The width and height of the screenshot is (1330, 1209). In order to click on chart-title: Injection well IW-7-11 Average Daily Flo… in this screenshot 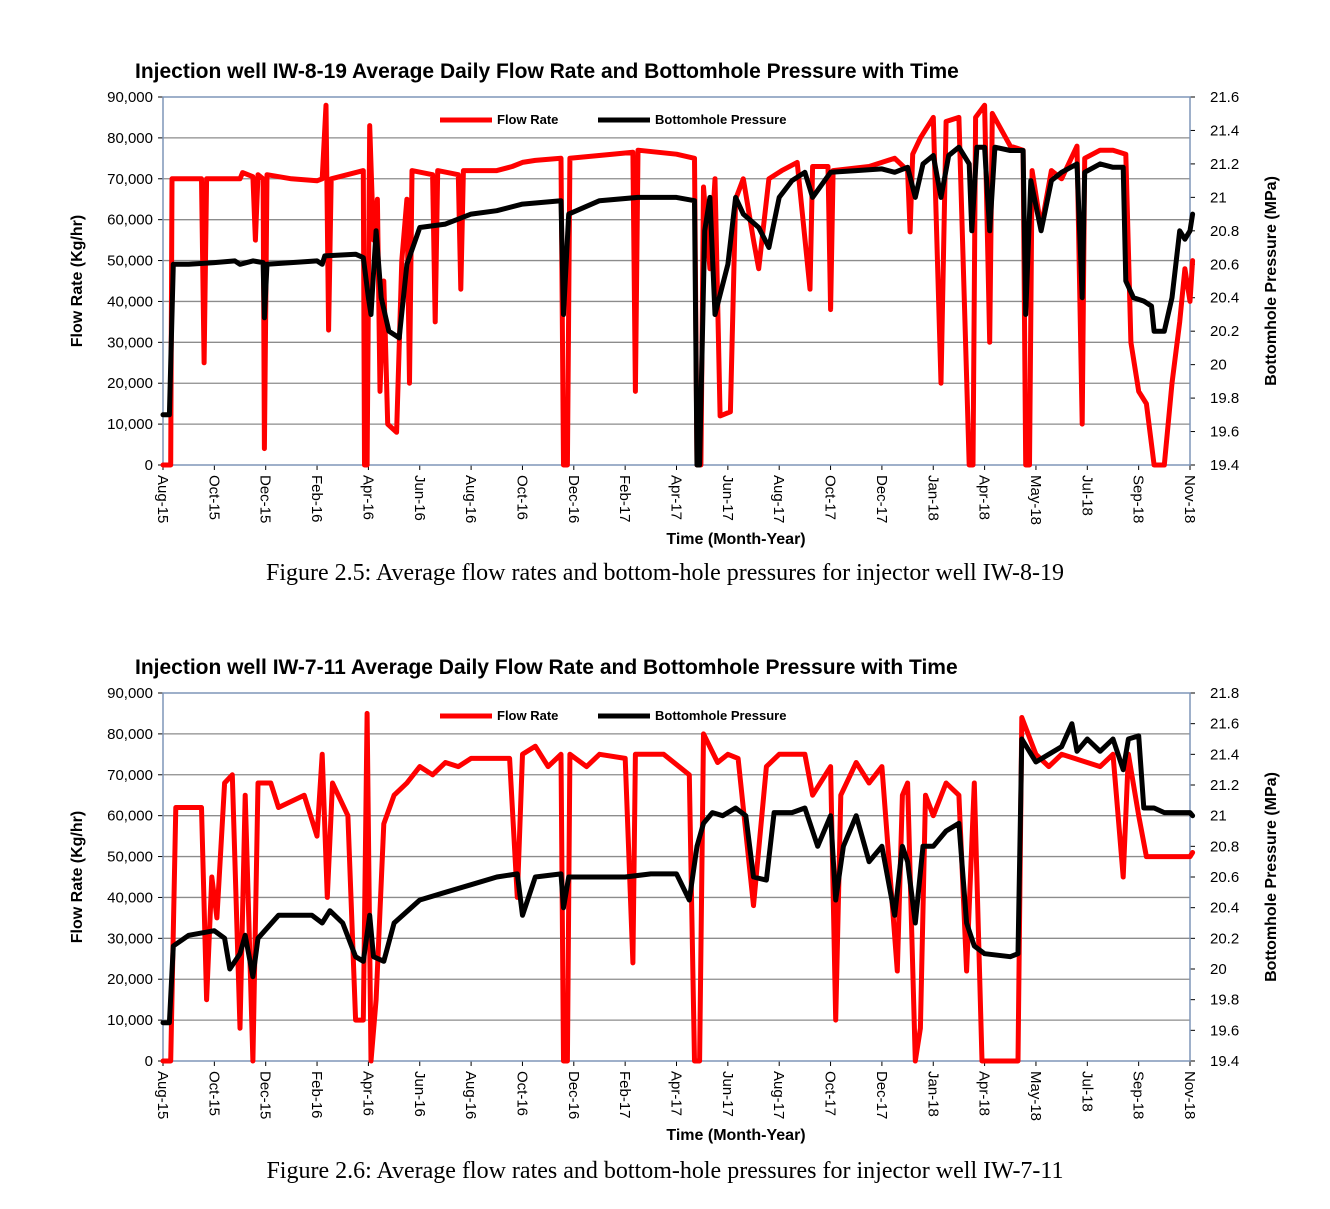, I will do `click(546, 667)`.